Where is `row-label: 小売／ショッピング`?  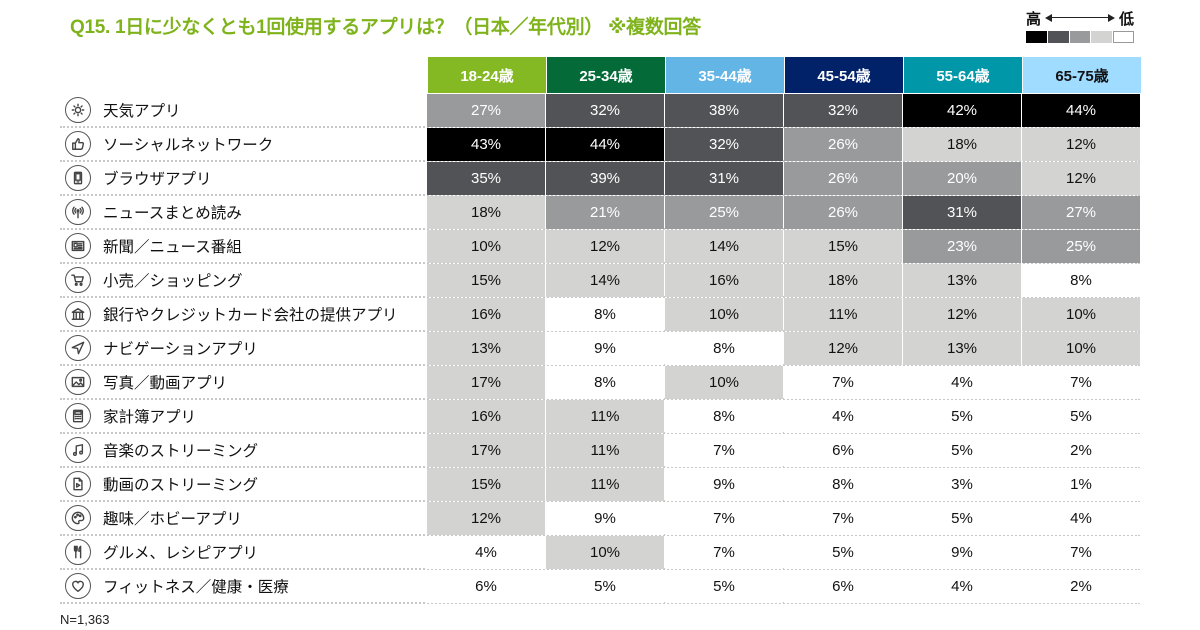
row-label: 小売／ショッピング is located at coordinates (243, 280).